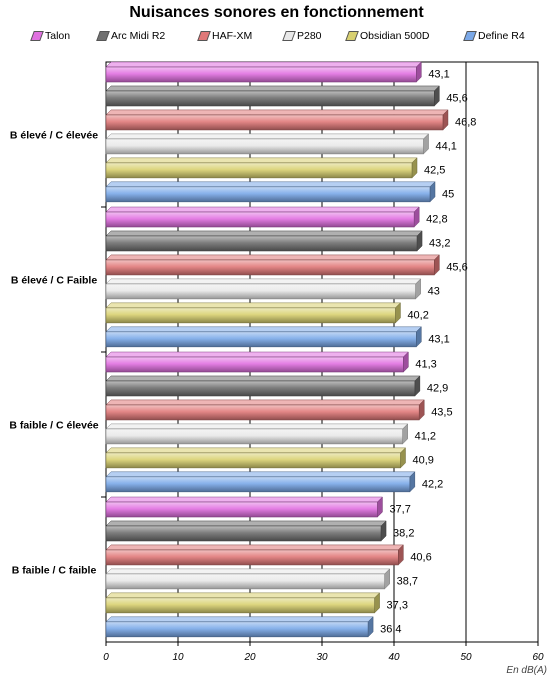 The width and height of the screenshot is (553, 681). I want to click on x-tick-label: 60, so click(538, 657).